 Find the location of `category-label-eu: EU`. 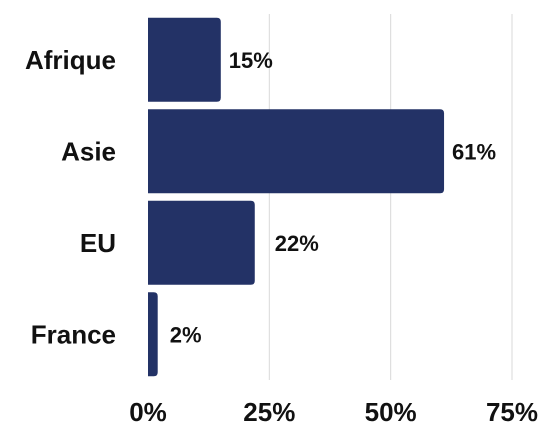

category-label-eu: EU is located at coordinates (98, 243).